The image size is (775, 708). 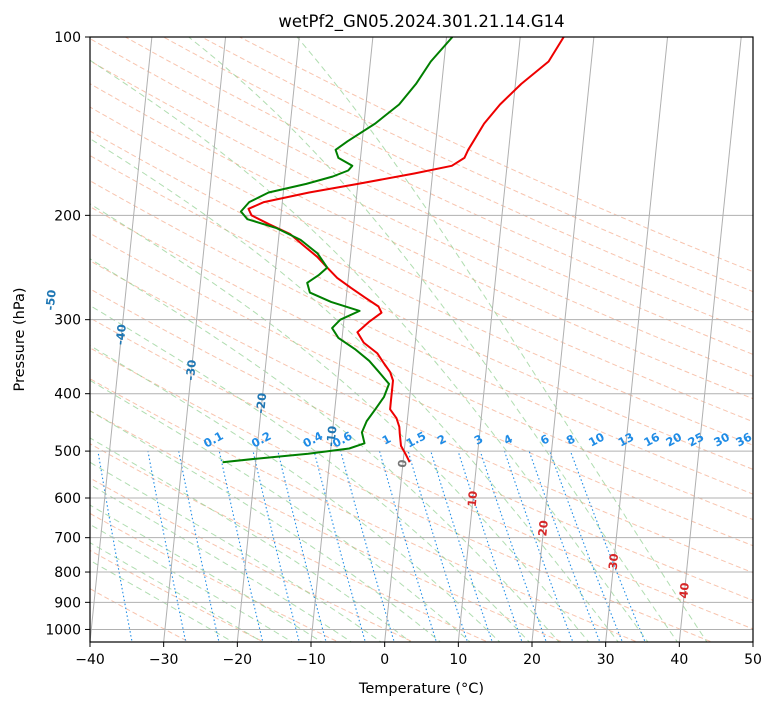 What do you see at coordinates (421, 22) in the screenshot?
I see `chart-title: wetPf2_GN05.2024.301.21.14.G14` at bounding box center [421, 22].